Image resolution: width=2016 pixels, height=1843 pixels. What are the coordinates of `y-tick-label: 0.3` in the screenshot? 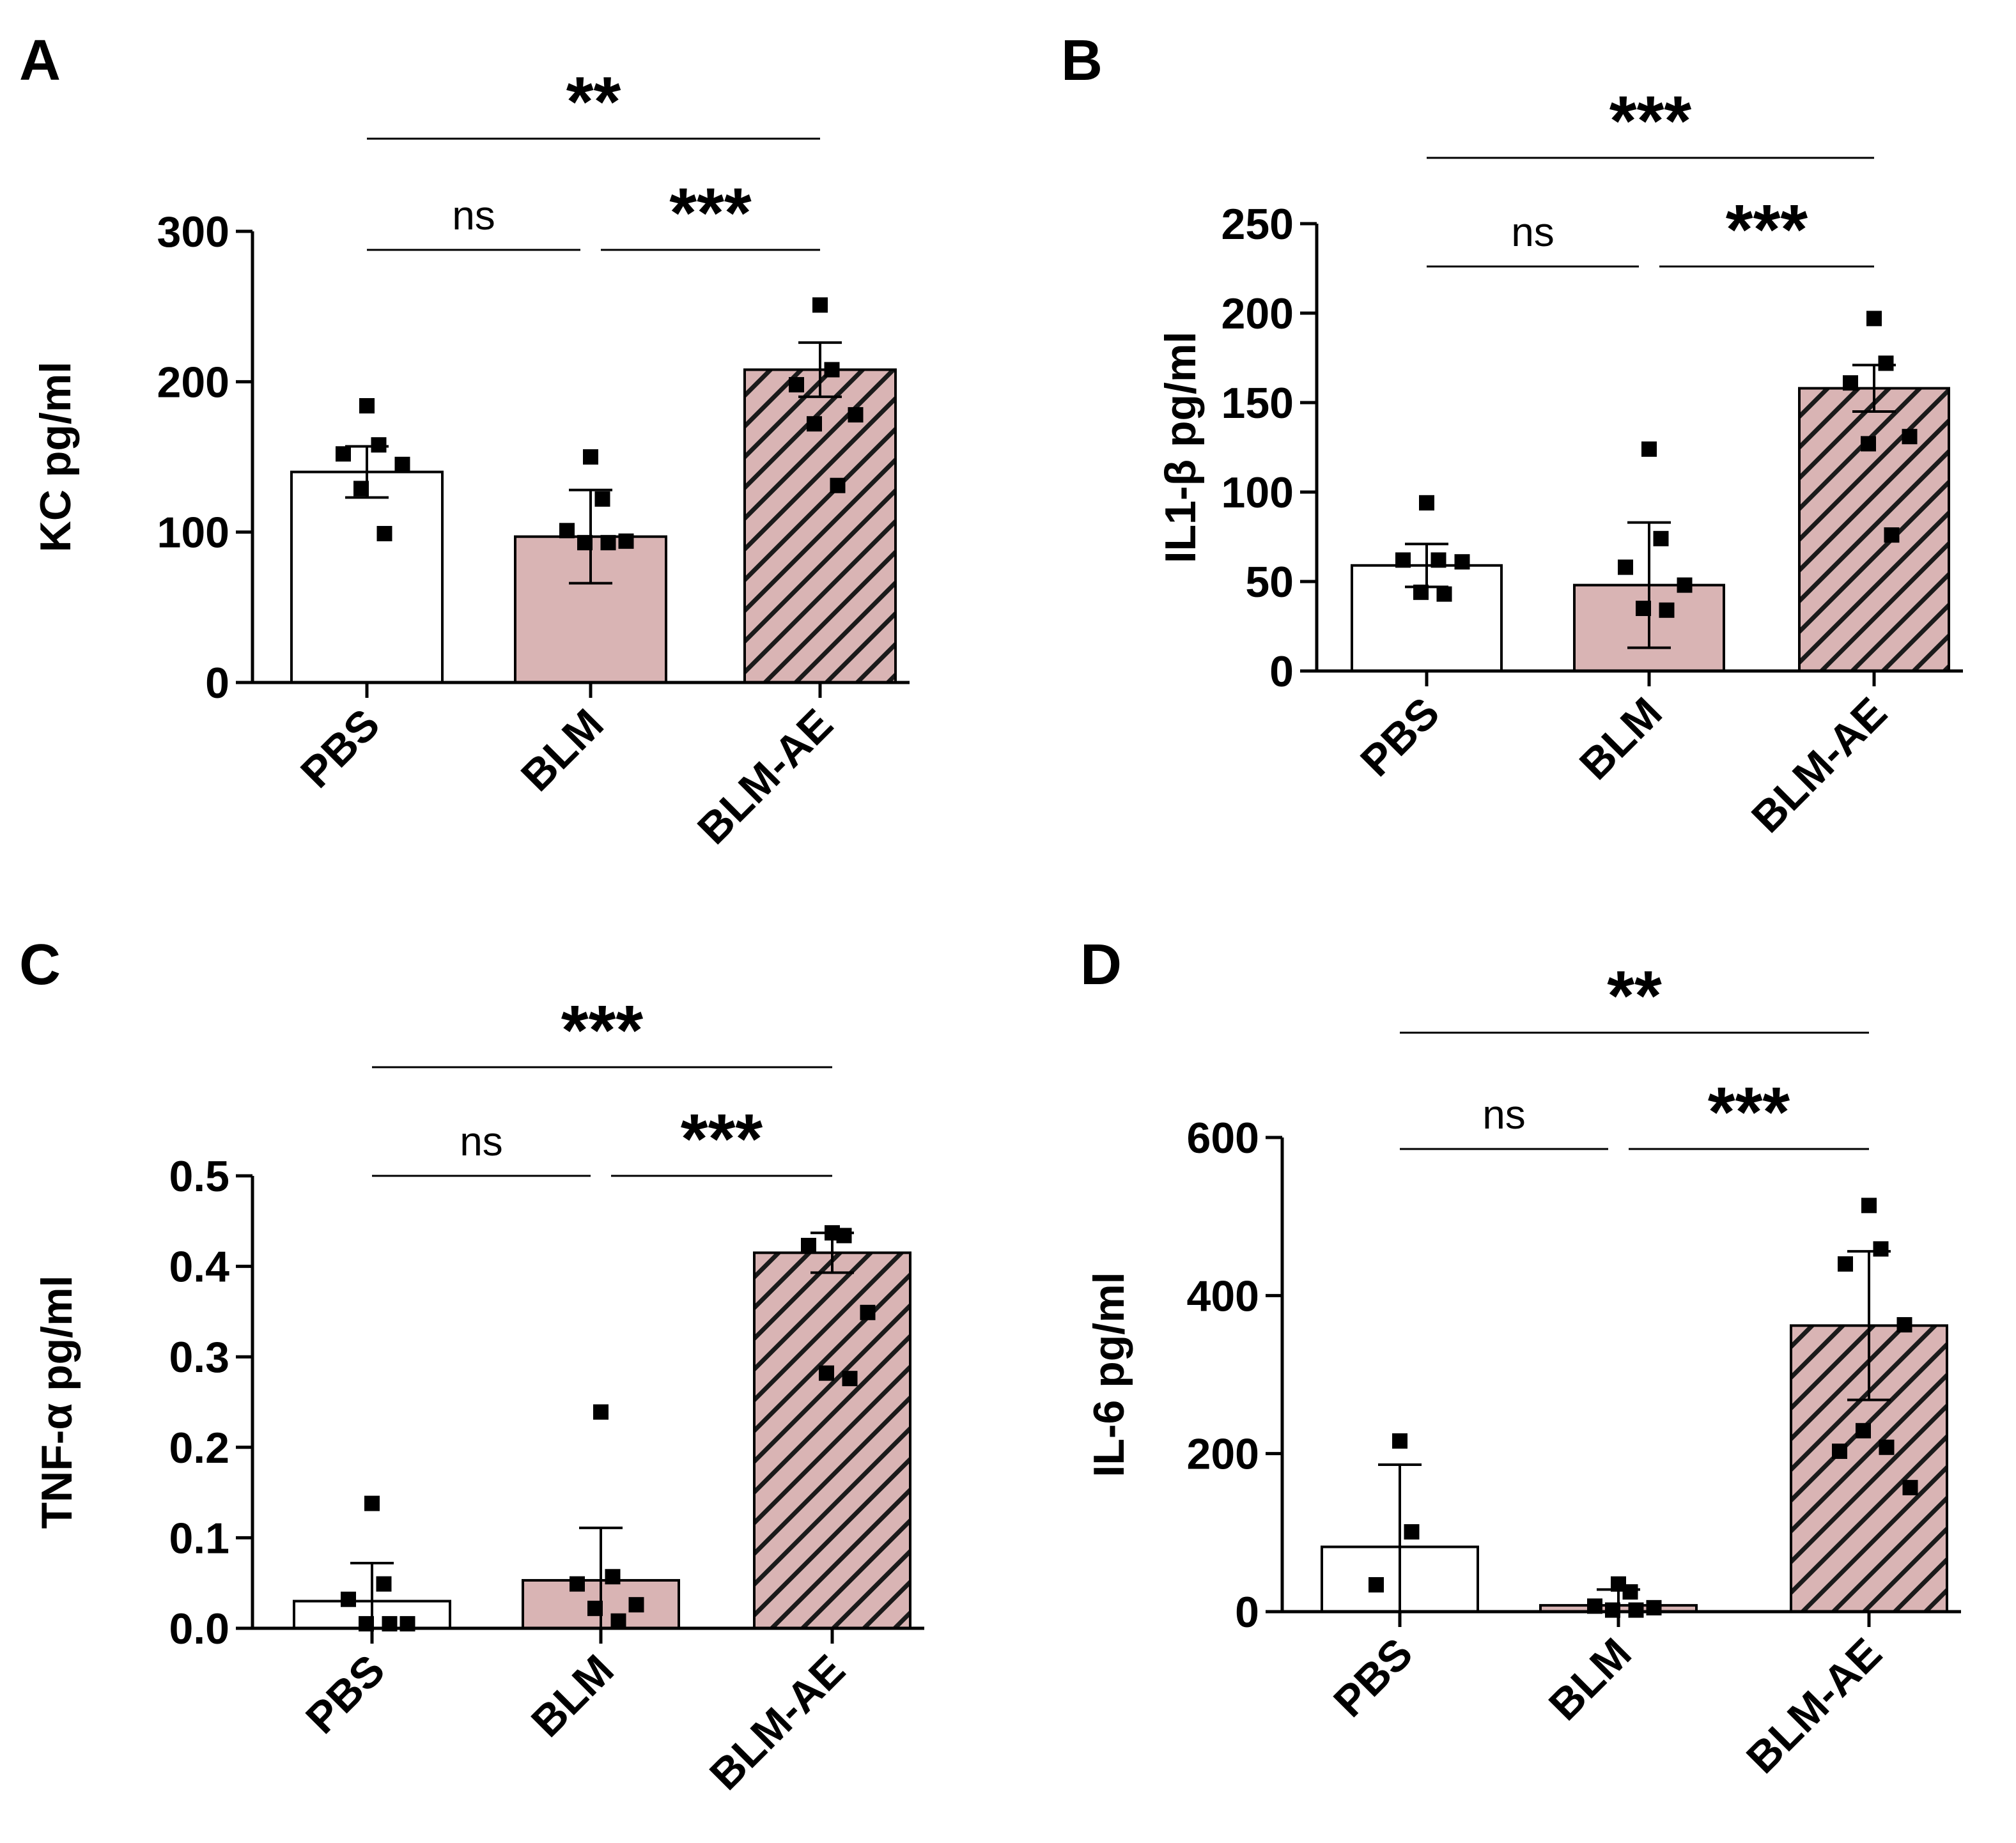 It's located at (199, 1357).